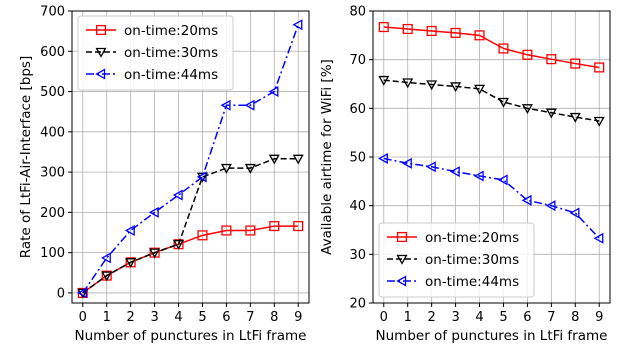 The image size is (627, 346). What do you see at coordinates (357, 206) in the screenshot?
I see `y-tick-label: 40` at bounding box center [357, 206].